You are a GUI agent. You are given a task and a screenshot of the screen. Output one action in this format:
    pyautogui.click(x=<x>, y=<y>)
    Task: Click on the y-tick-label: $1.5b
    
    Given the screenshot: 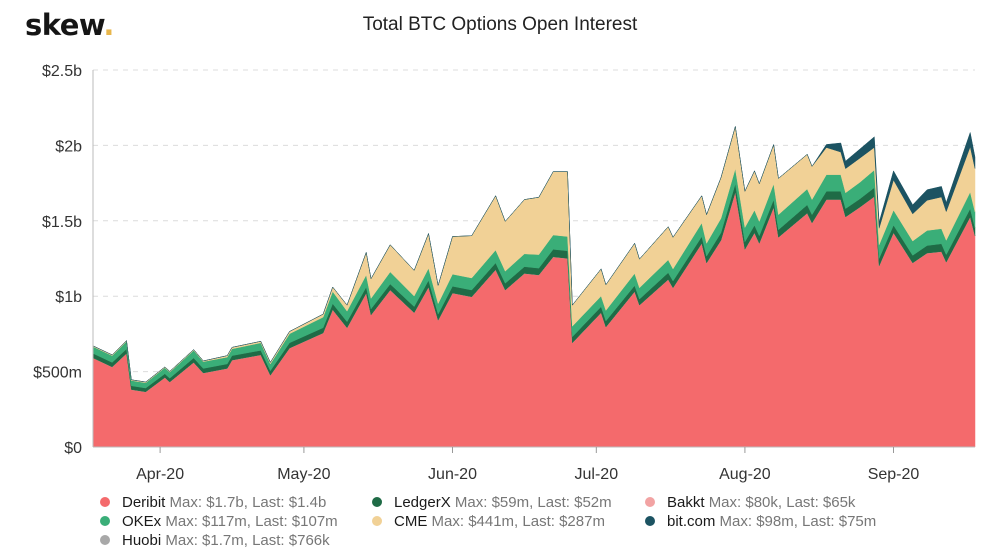 What is the action you would take?
    pyautogui.click(x=62, y=222)
    